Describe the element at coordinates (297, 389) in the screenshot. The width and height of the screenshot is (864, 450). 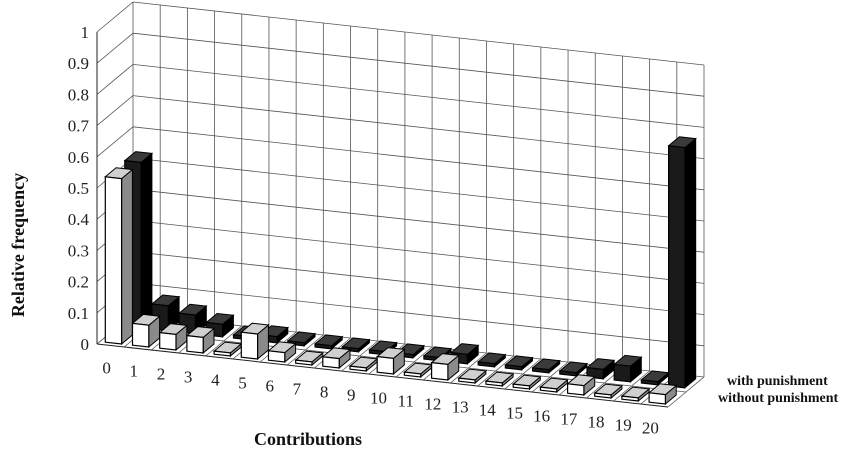
I see `x-tick-label: 7` at that location.